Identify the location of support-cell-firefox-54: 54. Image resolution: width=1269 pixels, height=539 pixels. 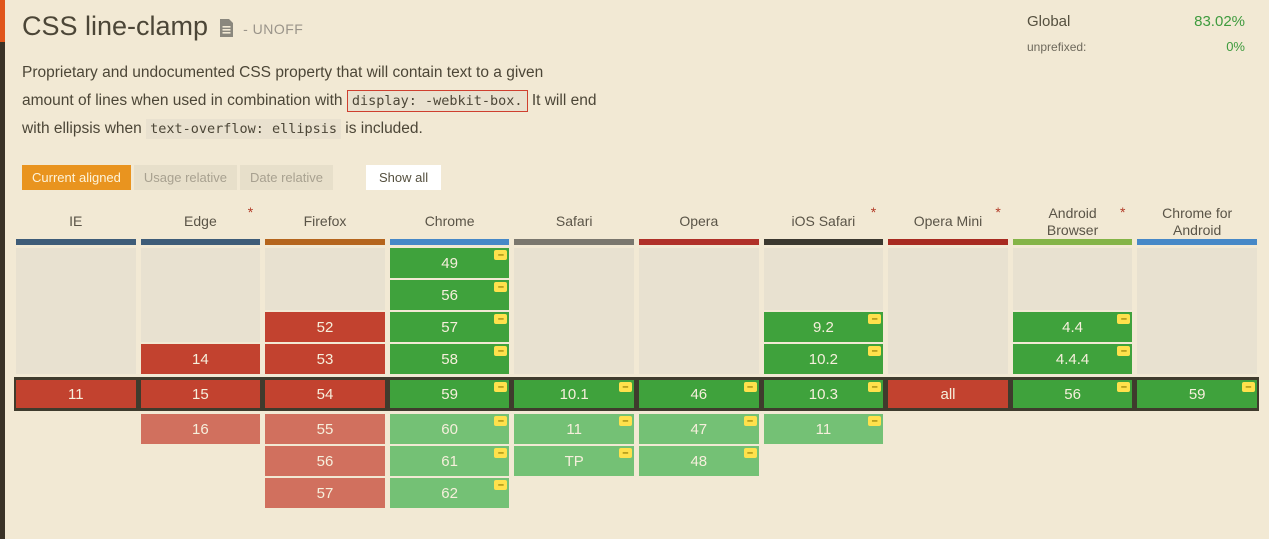
(325, 394).